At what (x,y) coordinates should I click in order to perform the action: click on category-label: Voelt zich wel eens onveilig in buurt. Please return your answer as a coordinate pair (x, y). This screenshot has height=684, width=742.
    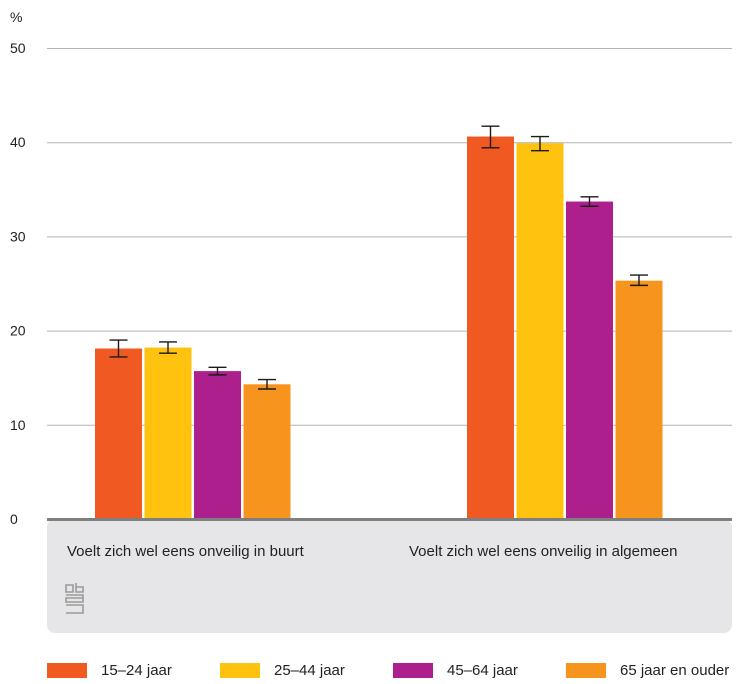
    Looking at the image, I should click on (186, 551).